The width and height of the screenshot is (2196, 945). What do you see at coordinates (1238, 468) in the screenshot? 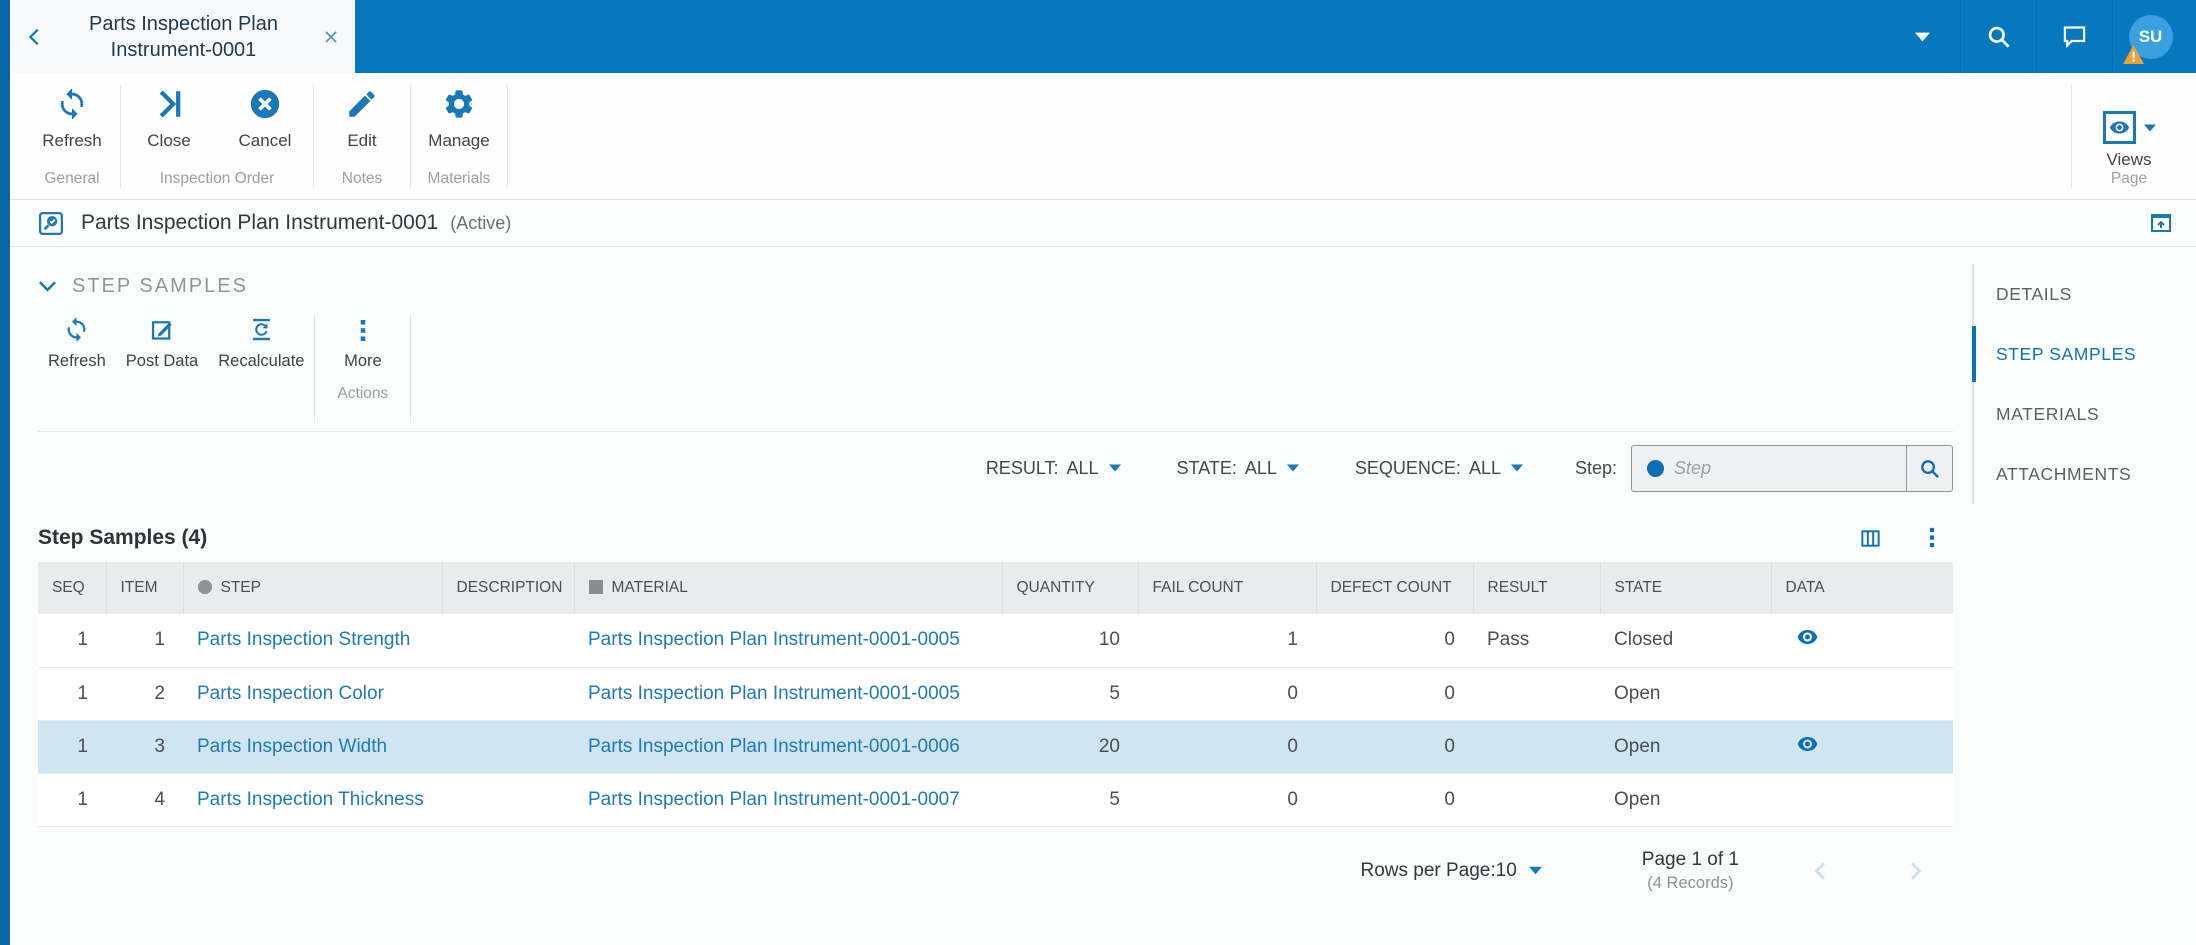
I see `filter-dropdown: STATE: ALL` at bounding box center [1238, 468].